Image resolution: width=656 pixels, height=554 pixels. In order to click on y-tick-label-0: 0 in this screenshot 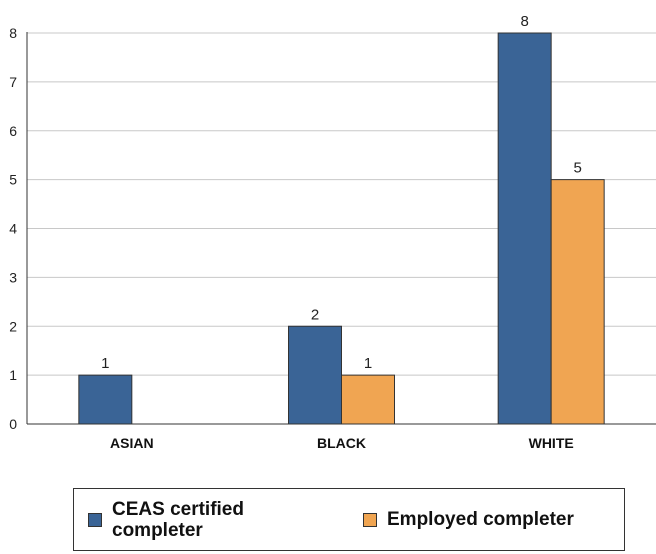, I will do `click(13, 424)`.